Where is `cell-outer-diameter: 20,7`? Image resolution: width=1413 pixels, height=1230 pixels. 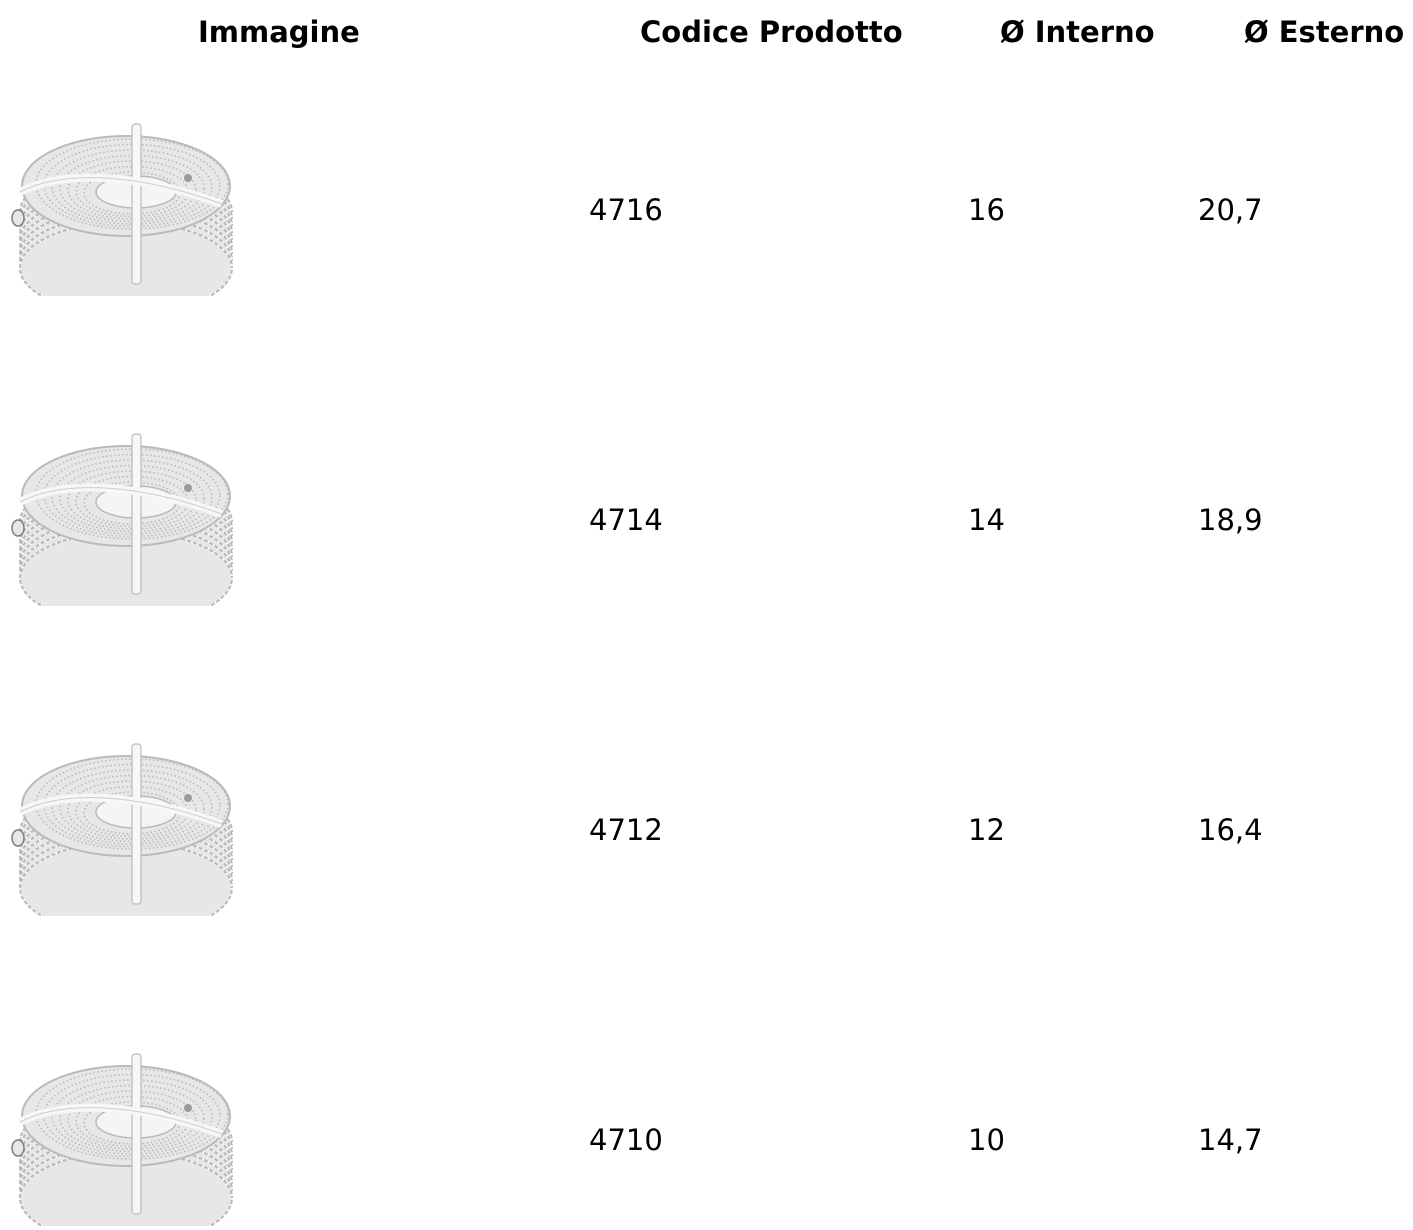 cell-outer-diameter: 20,7 is located at coordinates (1230, 210).